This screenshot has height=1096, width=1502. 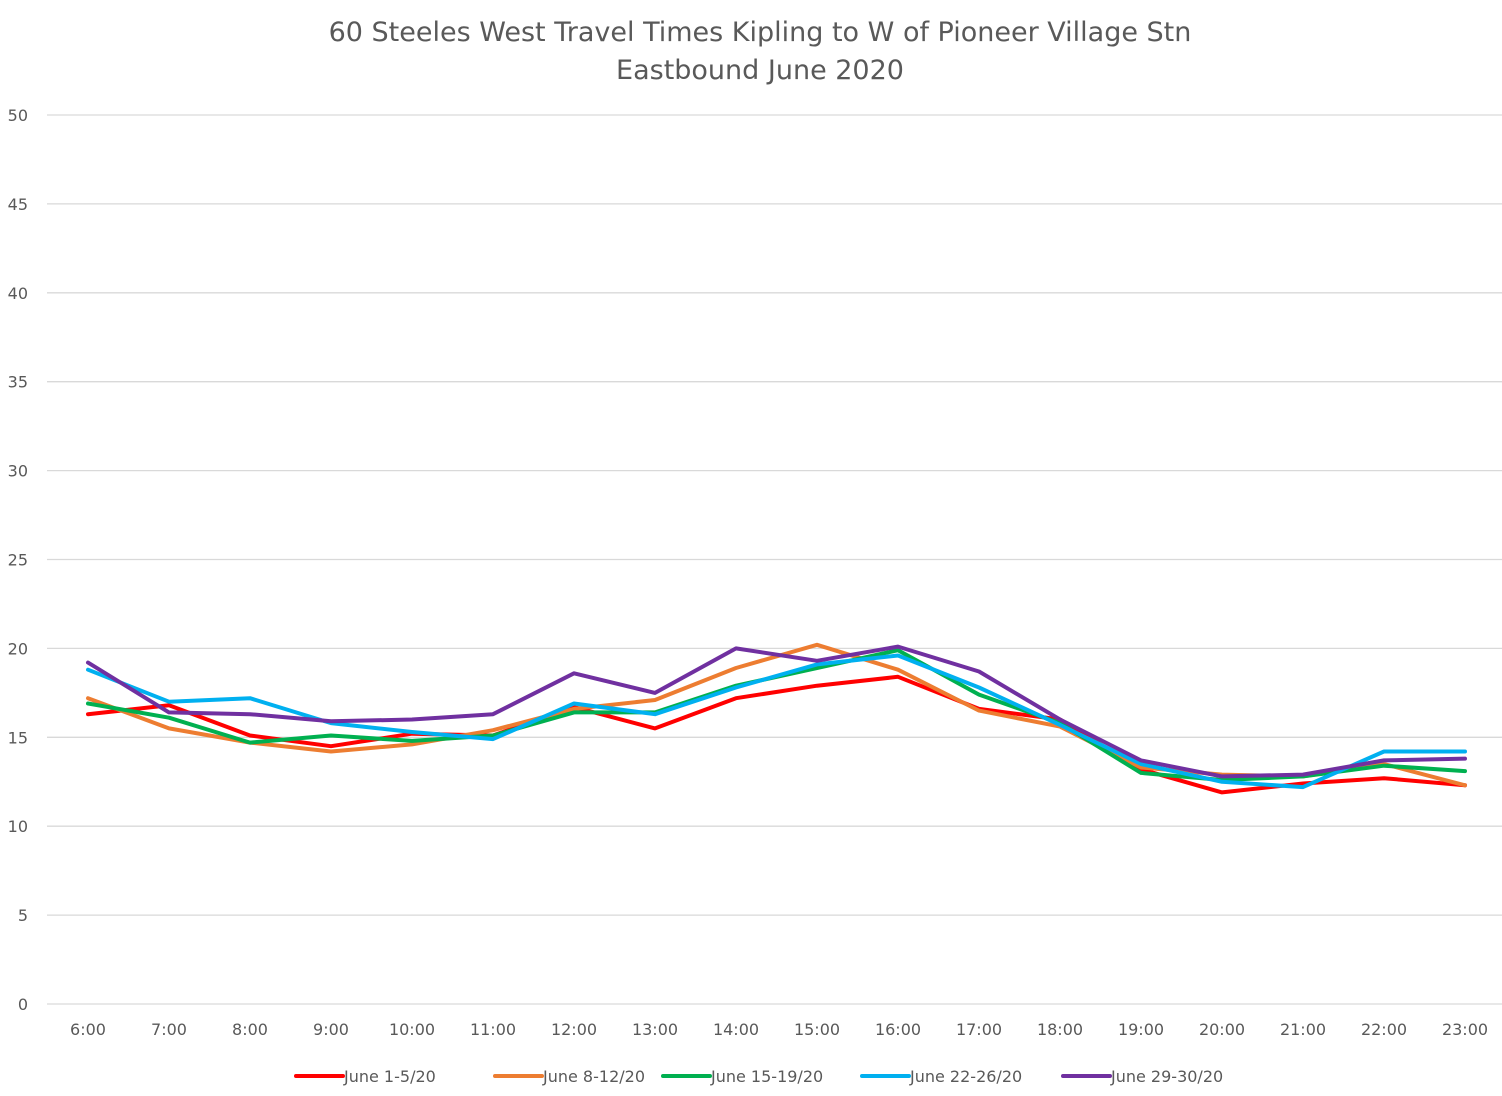 I want to click on y-tick-label: 20, so click(x=18, y=648).